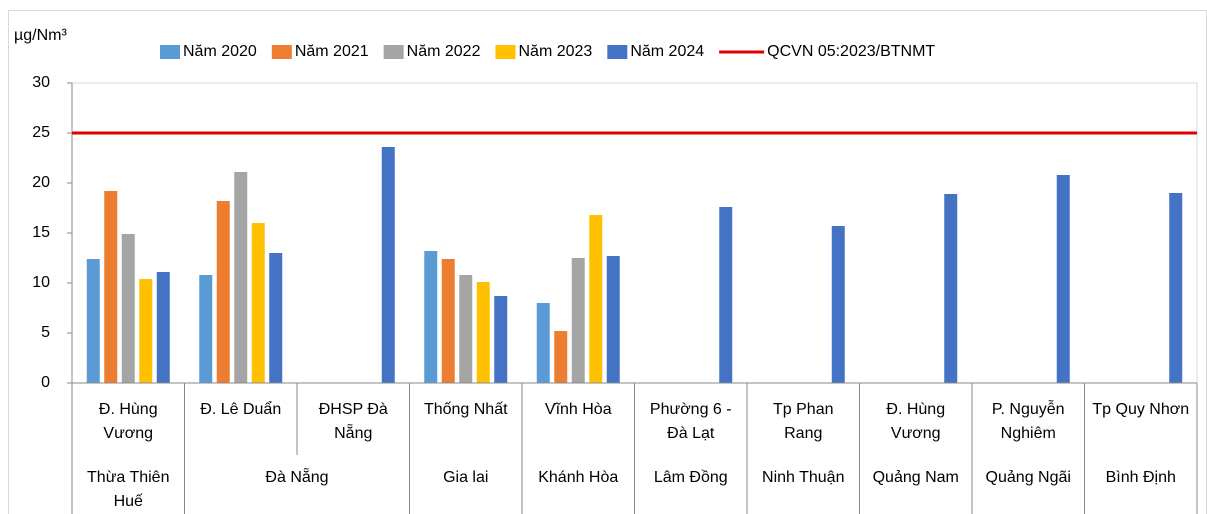 This screenshot has height=514, width=1207. Describe the element at coordinates (40, 35) in the screenshot. I see `y-axis-label: µg/Nm³` at that location.